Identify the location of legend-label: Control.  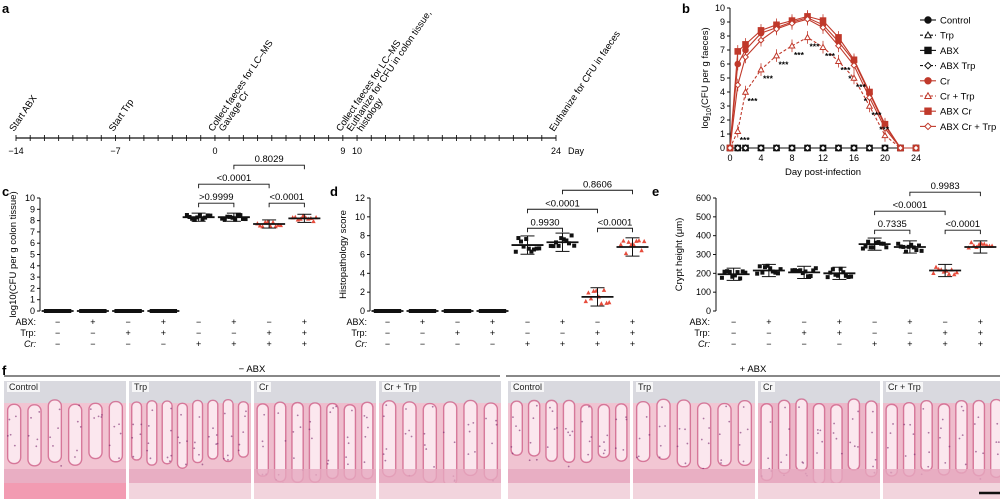
(955, 21).